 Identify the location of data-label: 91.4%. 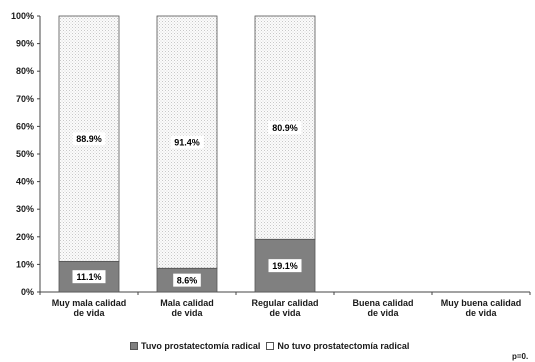
(187, 142).